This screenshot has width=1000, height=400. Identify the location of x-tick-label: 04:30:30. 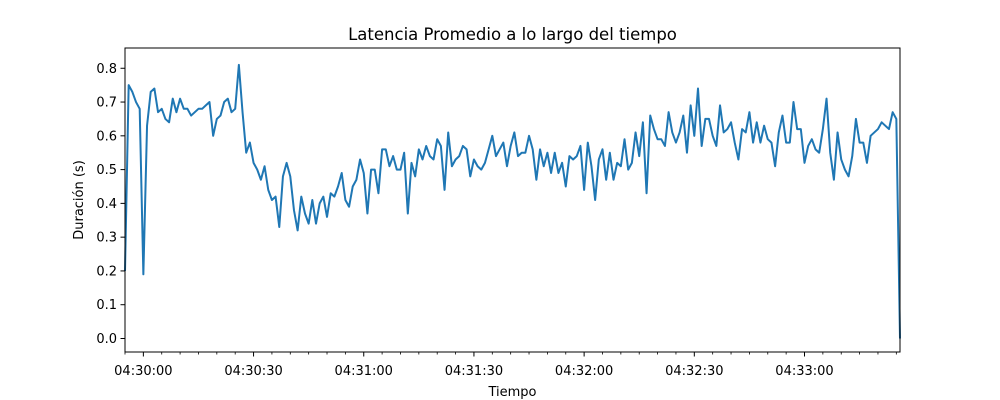
(253, 371).